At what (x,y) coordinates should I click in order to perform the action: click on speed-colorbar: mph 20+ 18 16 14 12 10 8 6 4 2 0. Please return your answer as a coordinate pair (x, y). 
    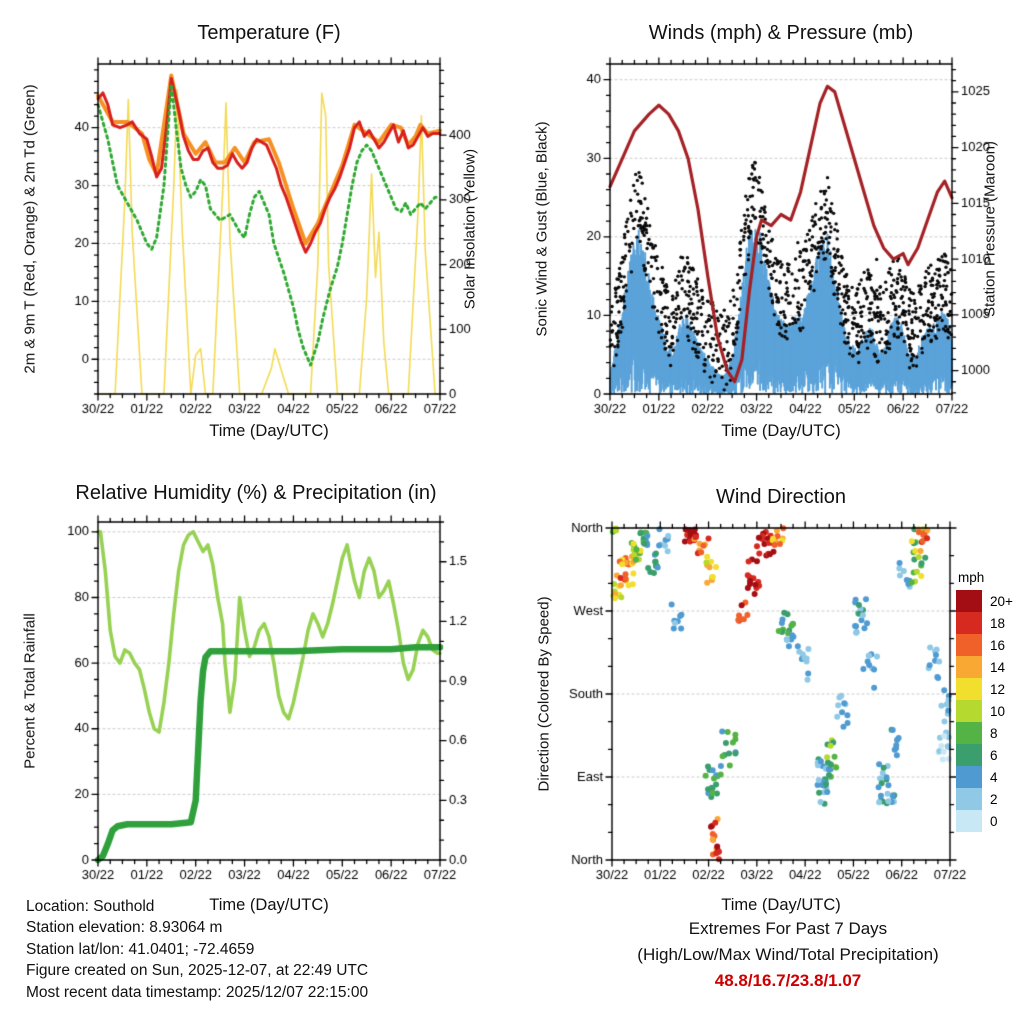
    Looking at the image, I should click on (984, 701).